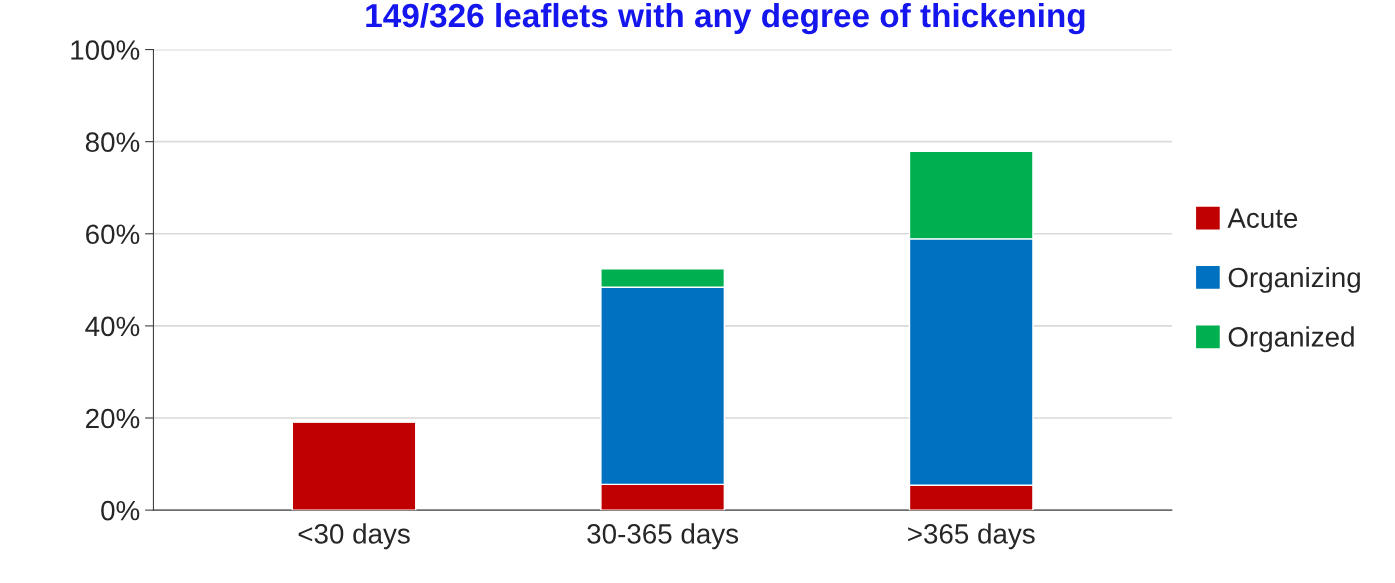 The image size is (1395, 583). Describe the element at coordinates (1262, 218) in the screenshot. I see `legend-label: Acute` at that location.